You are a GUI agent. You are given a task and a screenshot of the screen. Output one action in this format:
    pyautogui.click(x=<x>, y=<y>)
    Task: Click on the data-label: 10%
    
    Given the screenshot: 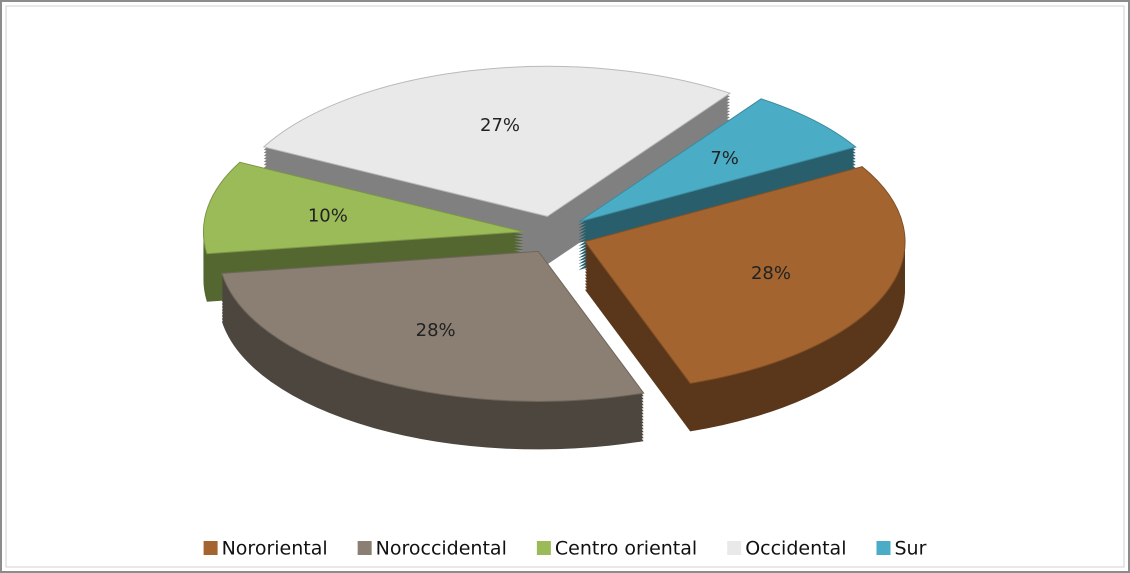 What is the action you would take?
    pyautogui.click(x=328, y=215)
    